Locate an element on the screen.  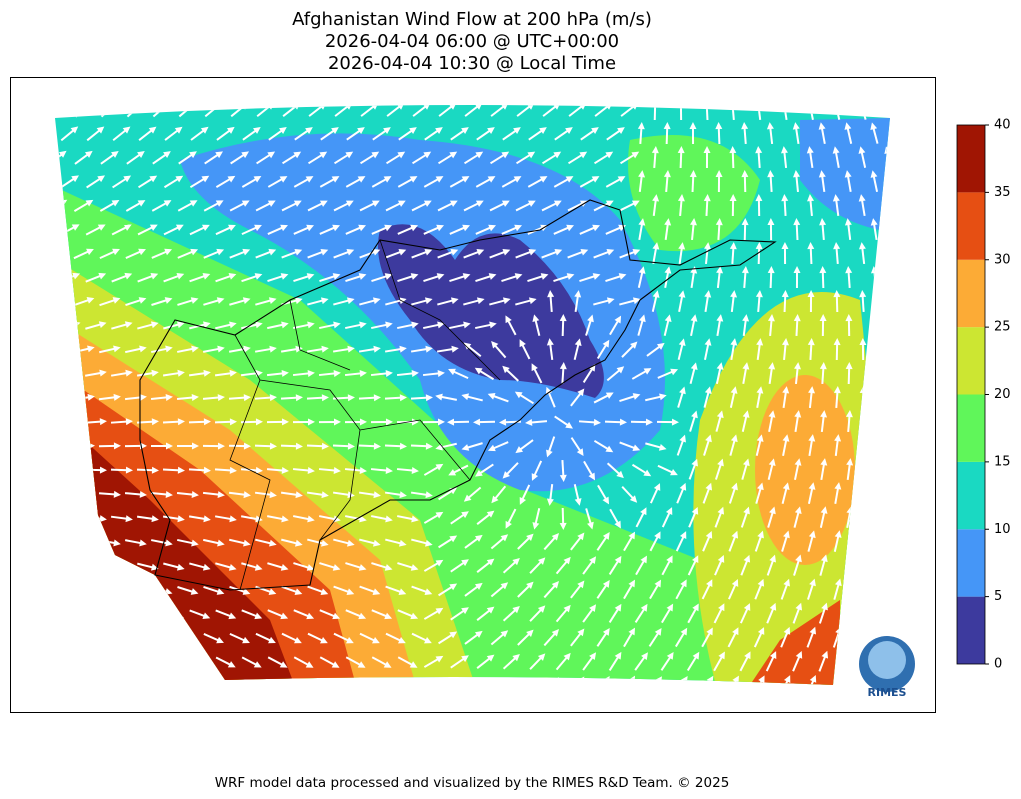
logo-text: RIMES is located at coordinates (887, 692).